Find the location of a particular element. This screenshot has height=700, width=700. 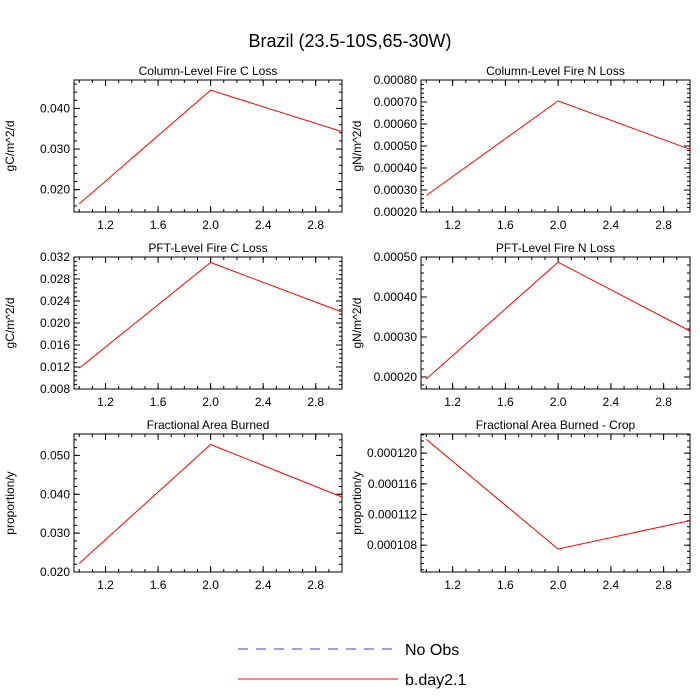

y-tick-label: 0.000108 is located at coordinates (392, 545).